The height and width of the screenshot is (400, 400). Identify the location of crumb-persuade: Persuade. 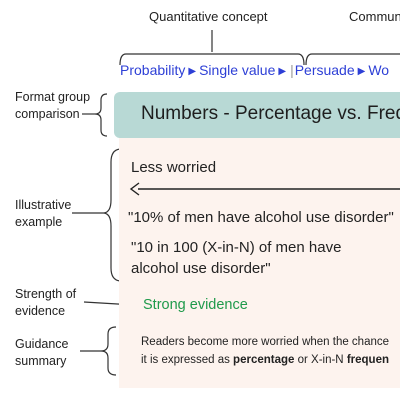
(325, 70).